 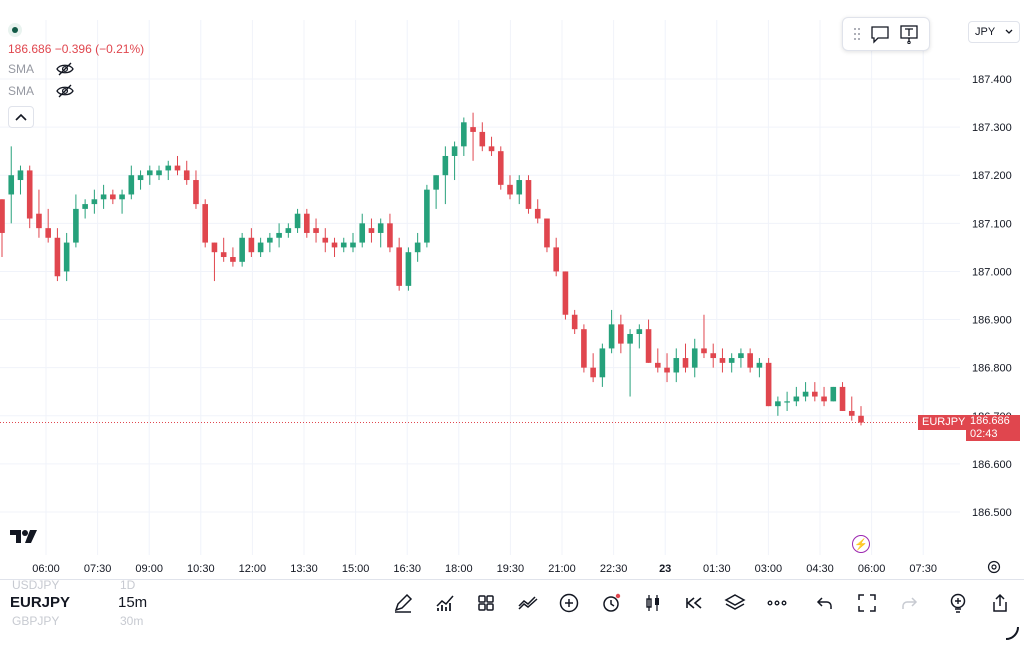 What do you see at coordinates (820, 569) in the screenshot?
I see `time-tick-label: 04:30` at bounding box center [820, 569].